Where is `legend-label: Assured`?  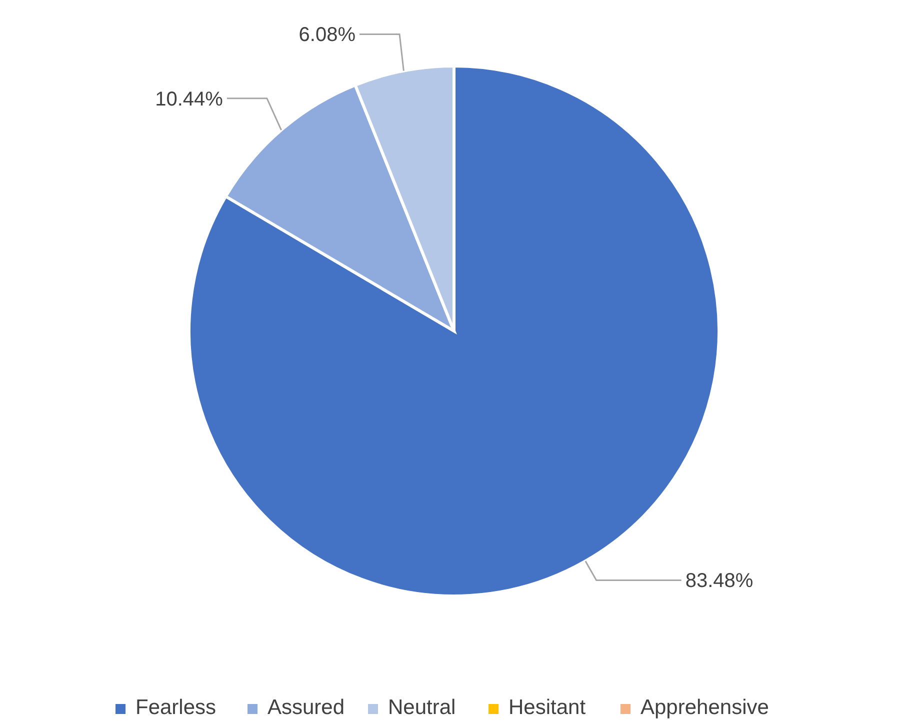 legend-label: Assured is located at coordinates (306, 707).